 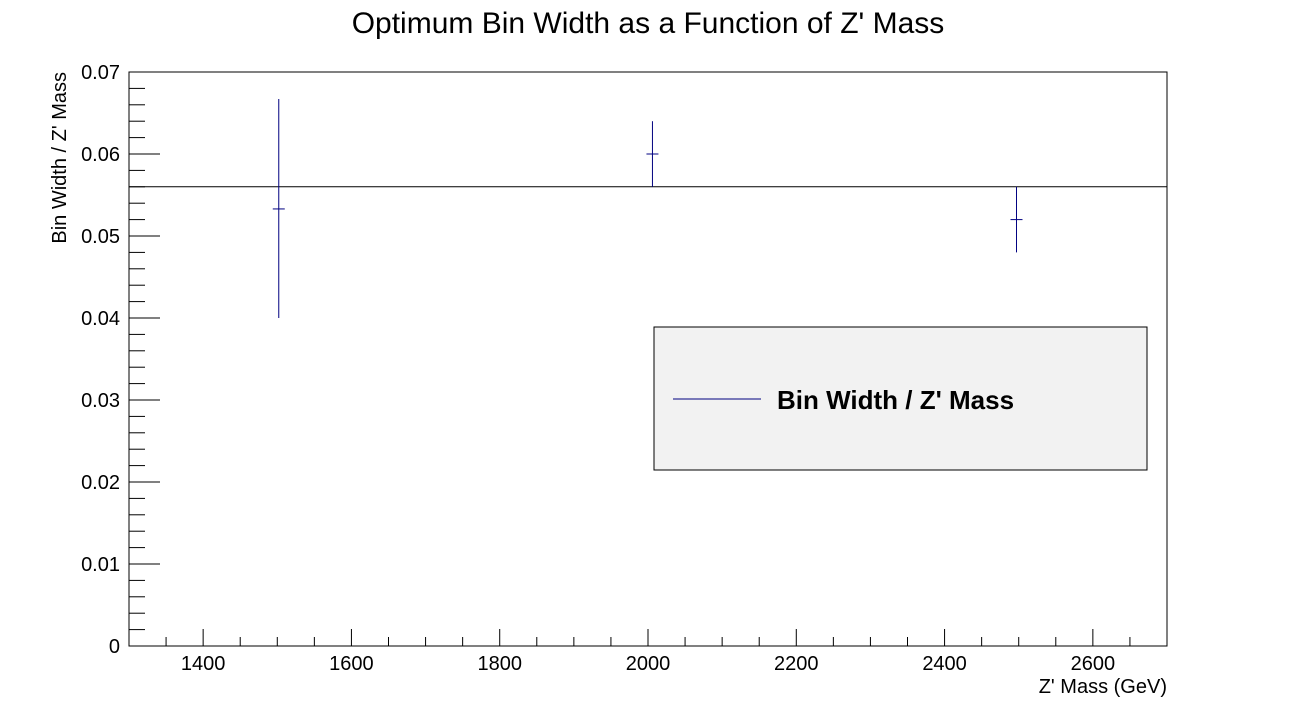 I want to click on x-tick-label: 1600, so click(x=351, y=664).